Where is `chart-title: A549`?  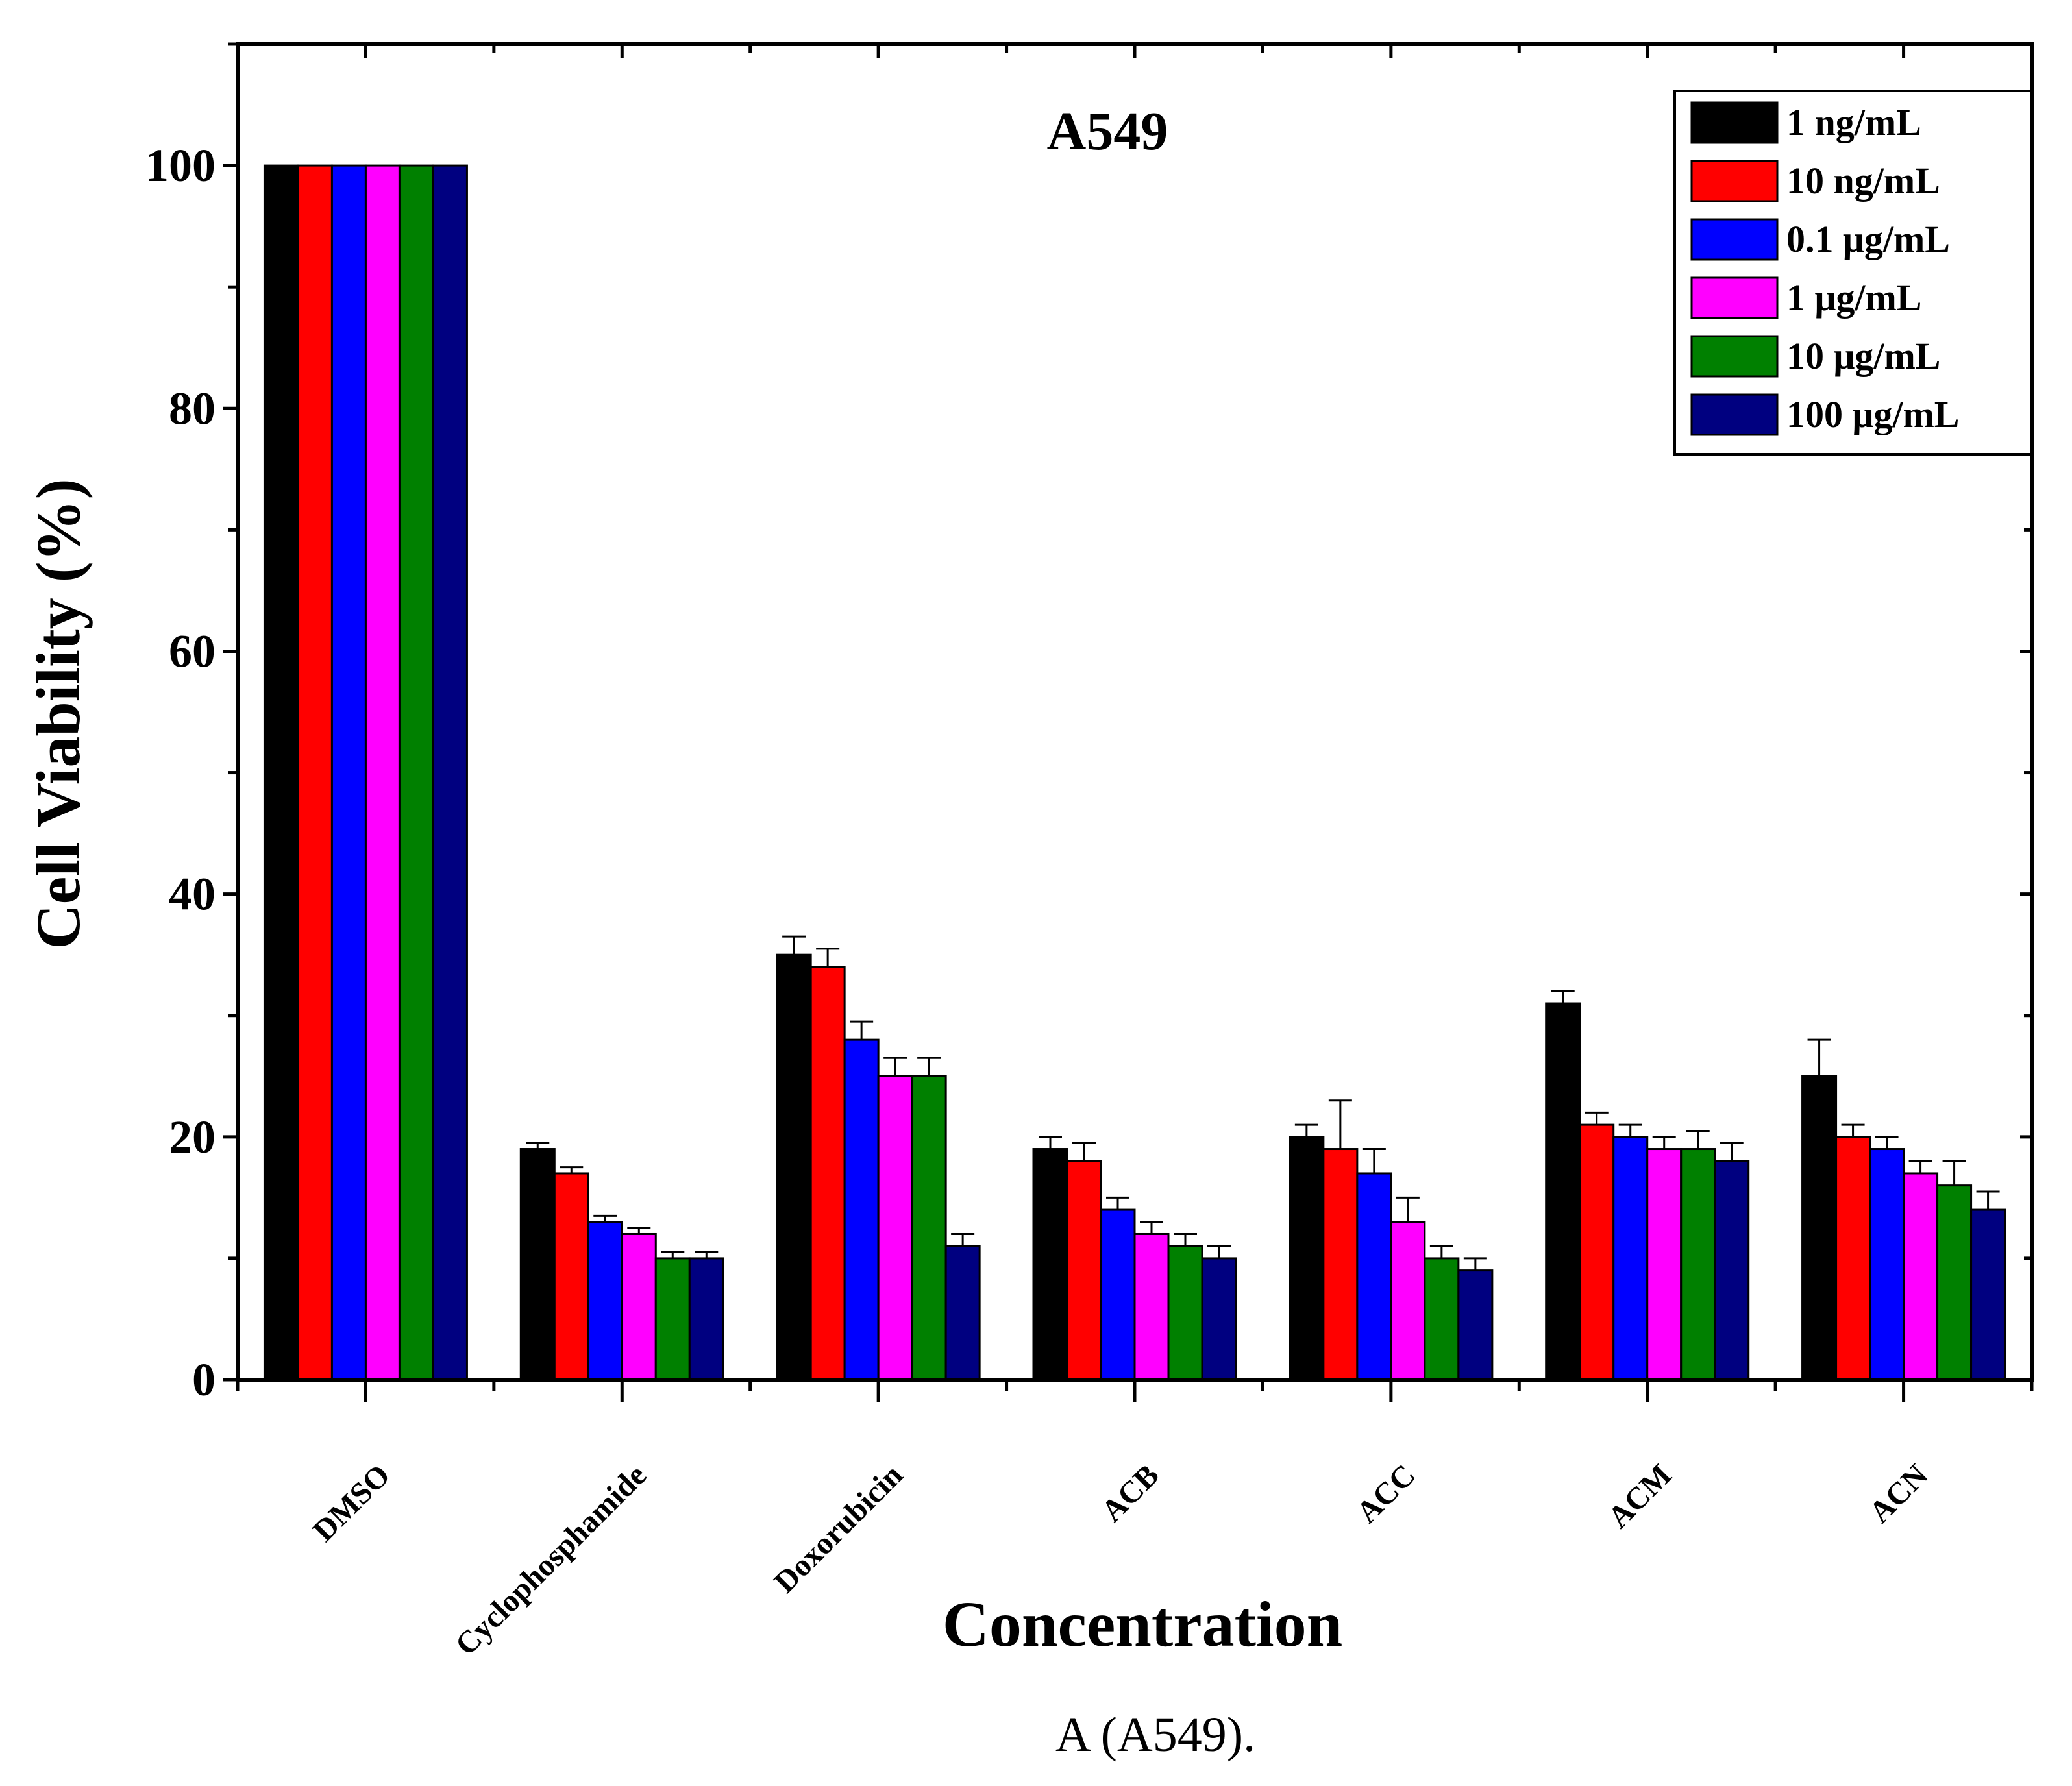
chart-title: A549 is located at coordinates (1107, 131).